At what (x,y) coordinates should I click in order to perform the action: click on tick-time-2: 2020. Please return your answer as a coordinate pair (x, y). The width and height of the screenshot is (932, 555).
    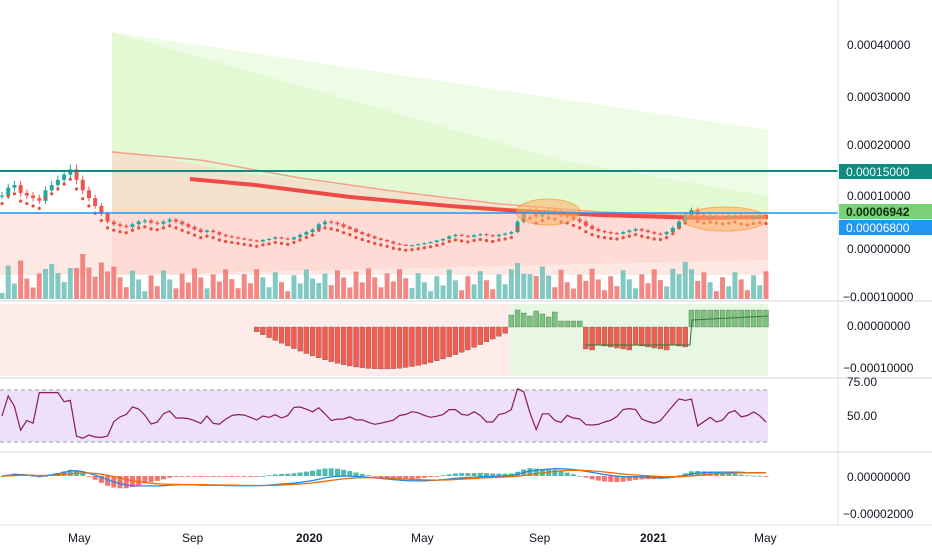
    Looking at the image, I should click on (309, 538).